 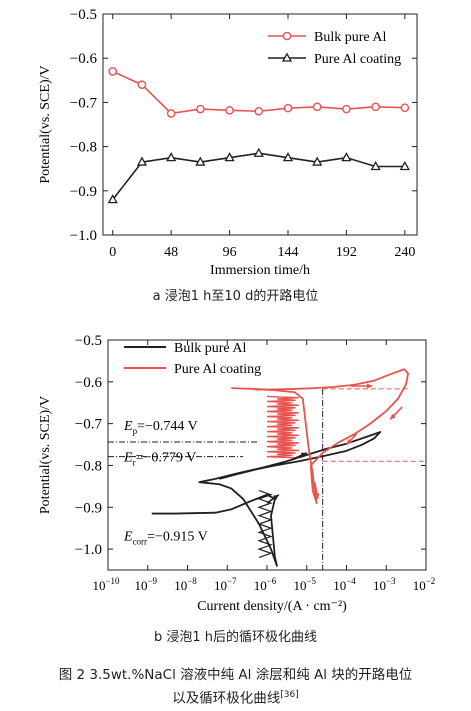 What do you see at coordinates (226, 698) in the screenshot?
I see `figure-title-line2: 以及循环极化曲线` at bounding box center [226, 698].